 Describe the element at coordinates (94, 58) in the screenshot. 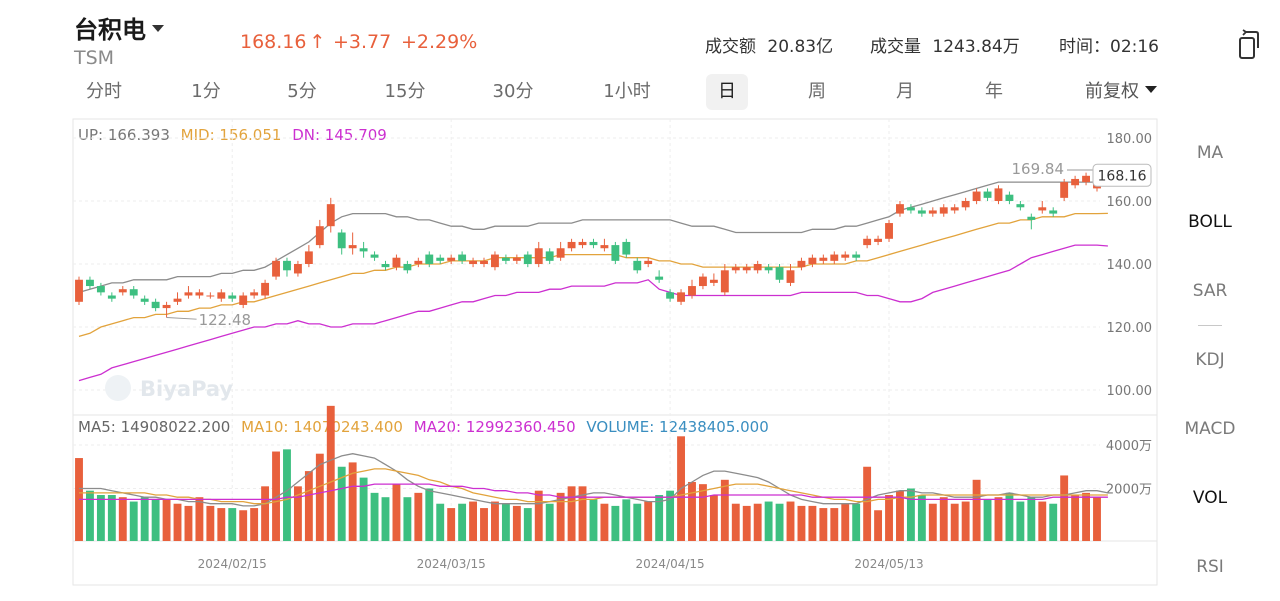

I see `stock-ticker: TSM` at that location.